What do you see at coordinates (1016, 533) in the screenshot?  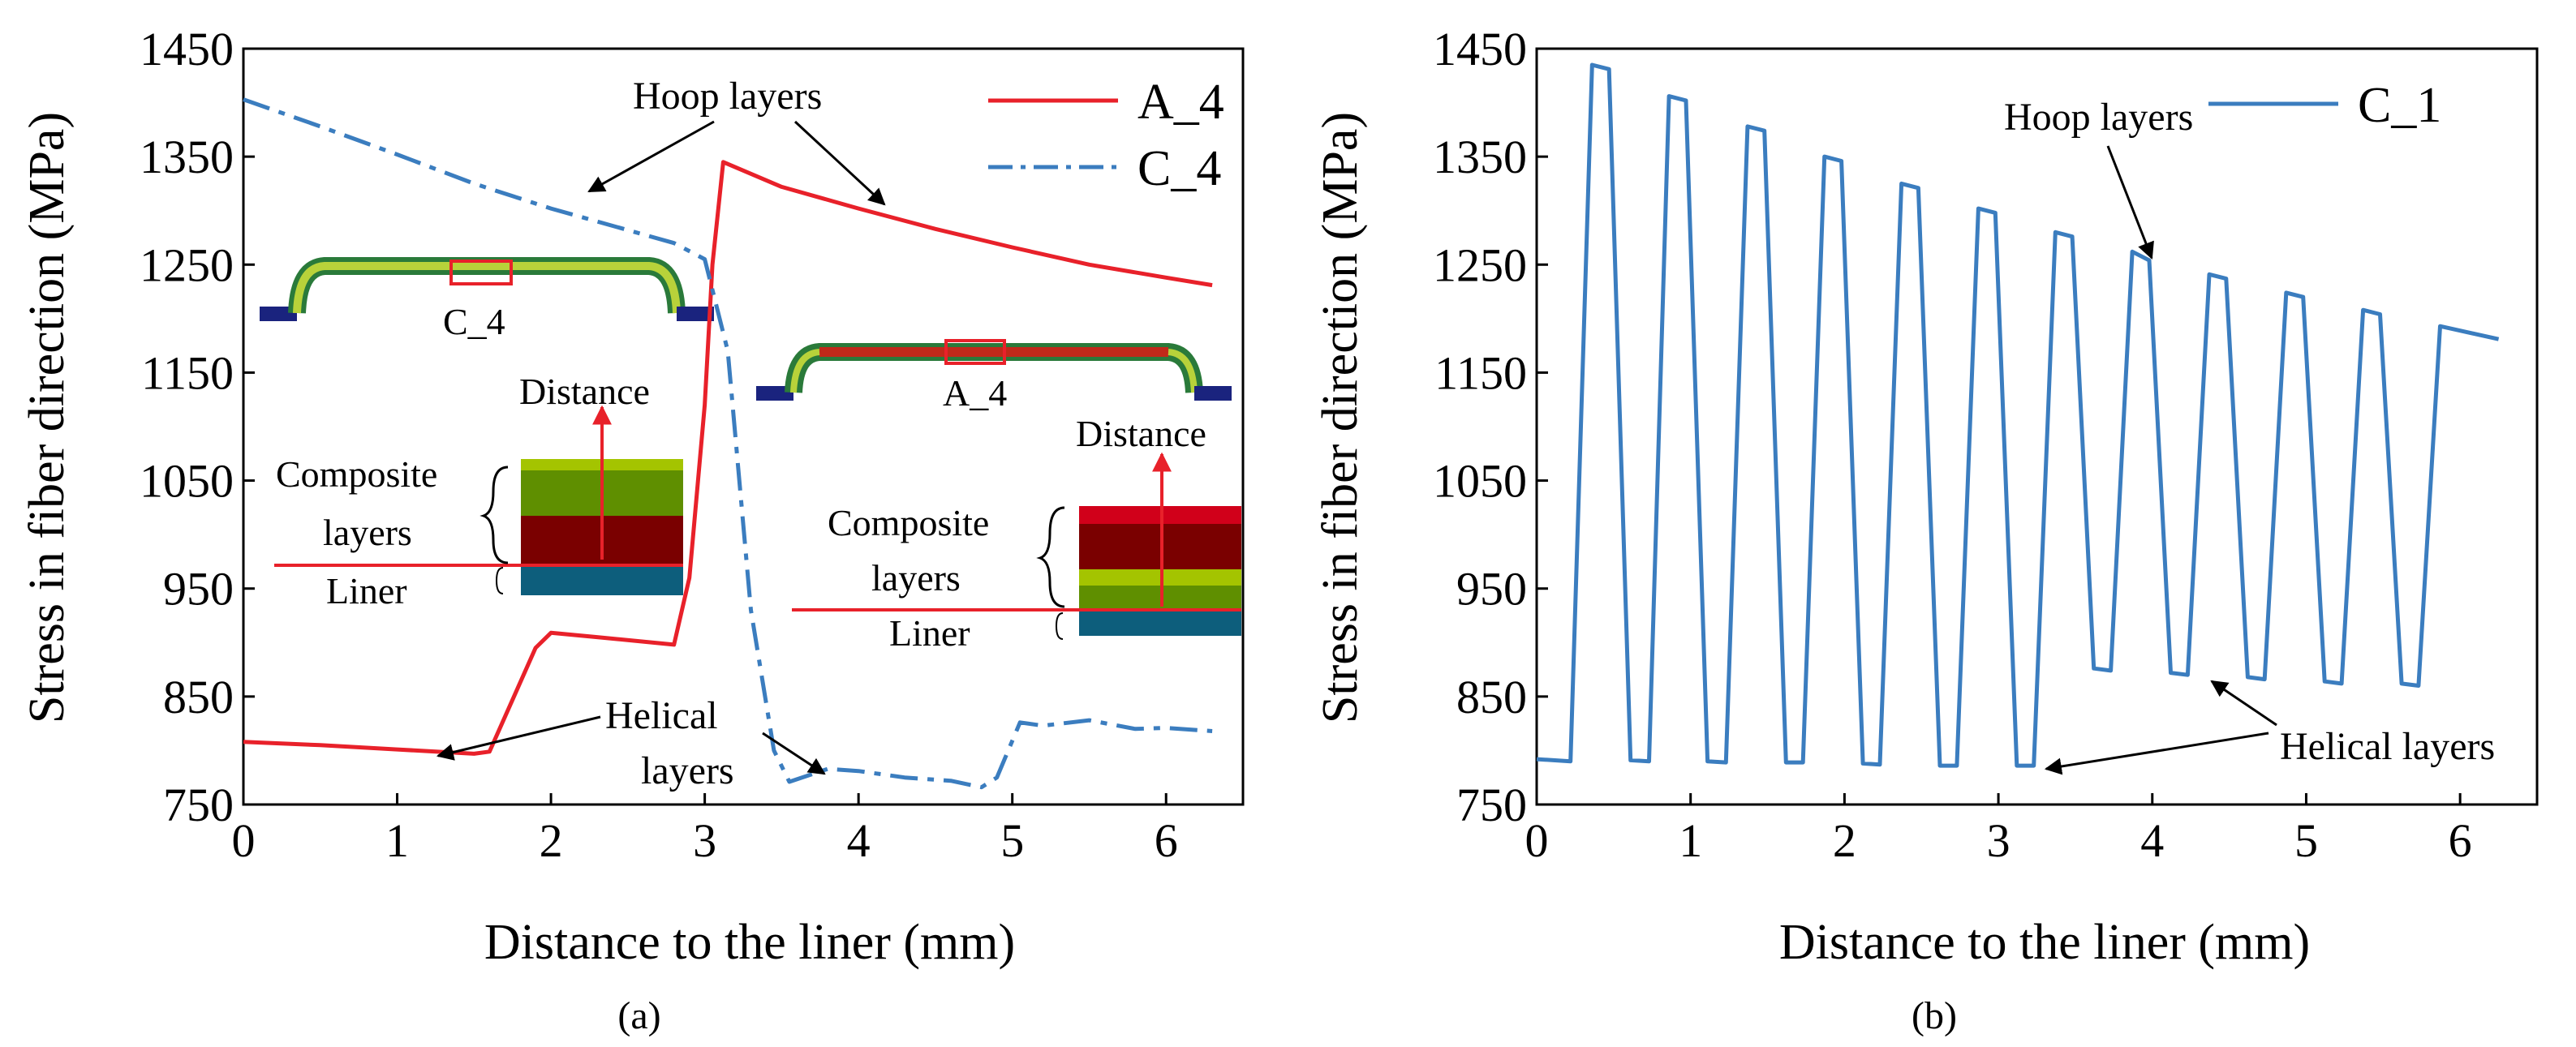 I see `inset-layers-right: Distance Composite layers Liner` at bounding box center [1016, 533].